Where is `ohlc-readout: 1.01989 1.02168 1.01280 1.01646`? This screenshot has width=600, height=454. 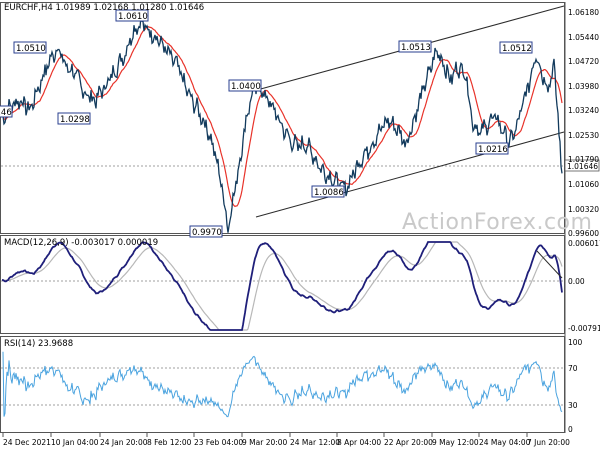 ohlc-readout: 1.01989 1.02168 1.01280 1.01646 is located at coordinates (130, 8).